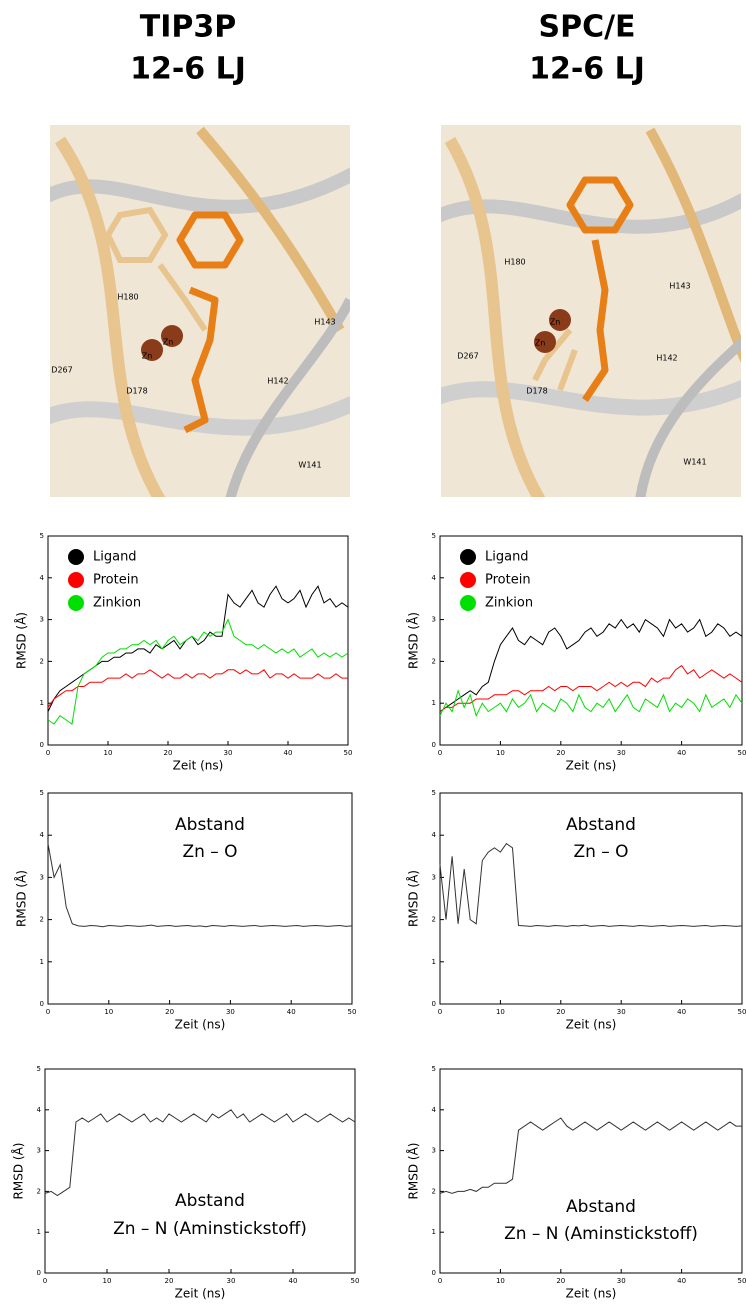 The image size is (746, 1304). I want to click on column-title: TIP3P, so click(188, 27).